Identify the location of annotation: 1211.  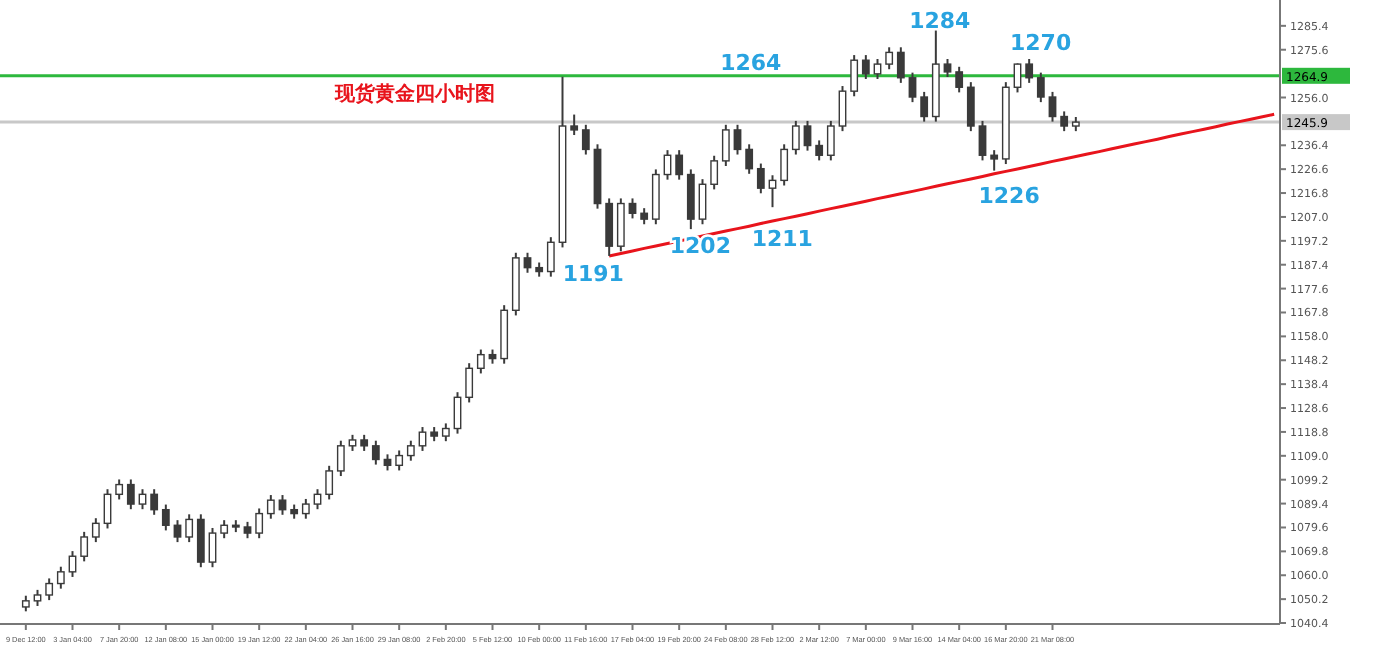
(782, 239).